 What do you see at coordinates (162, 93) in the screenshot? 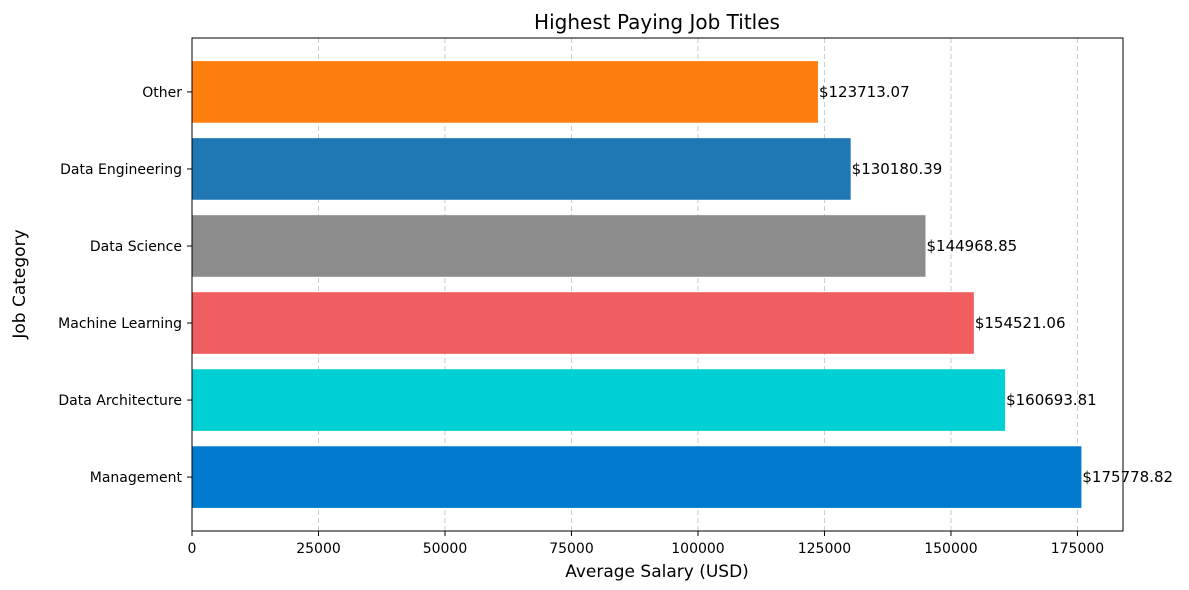
I see `y-tick-label: Other` at bounding box center [162, 93].